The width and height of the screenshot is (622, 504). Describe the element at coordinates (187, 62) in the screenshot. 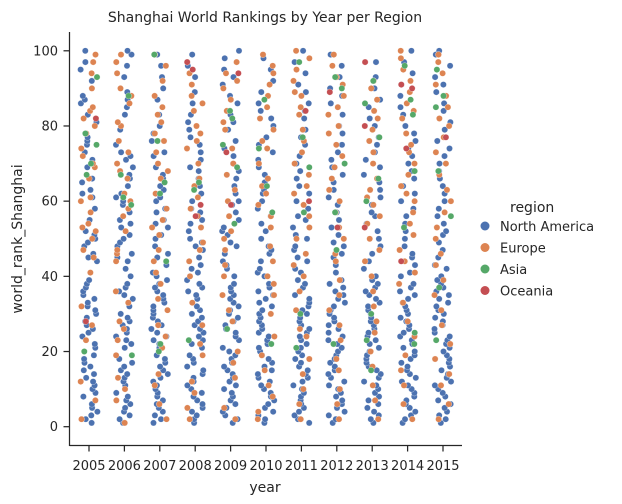

I see `point-oceania-2008` at that location.